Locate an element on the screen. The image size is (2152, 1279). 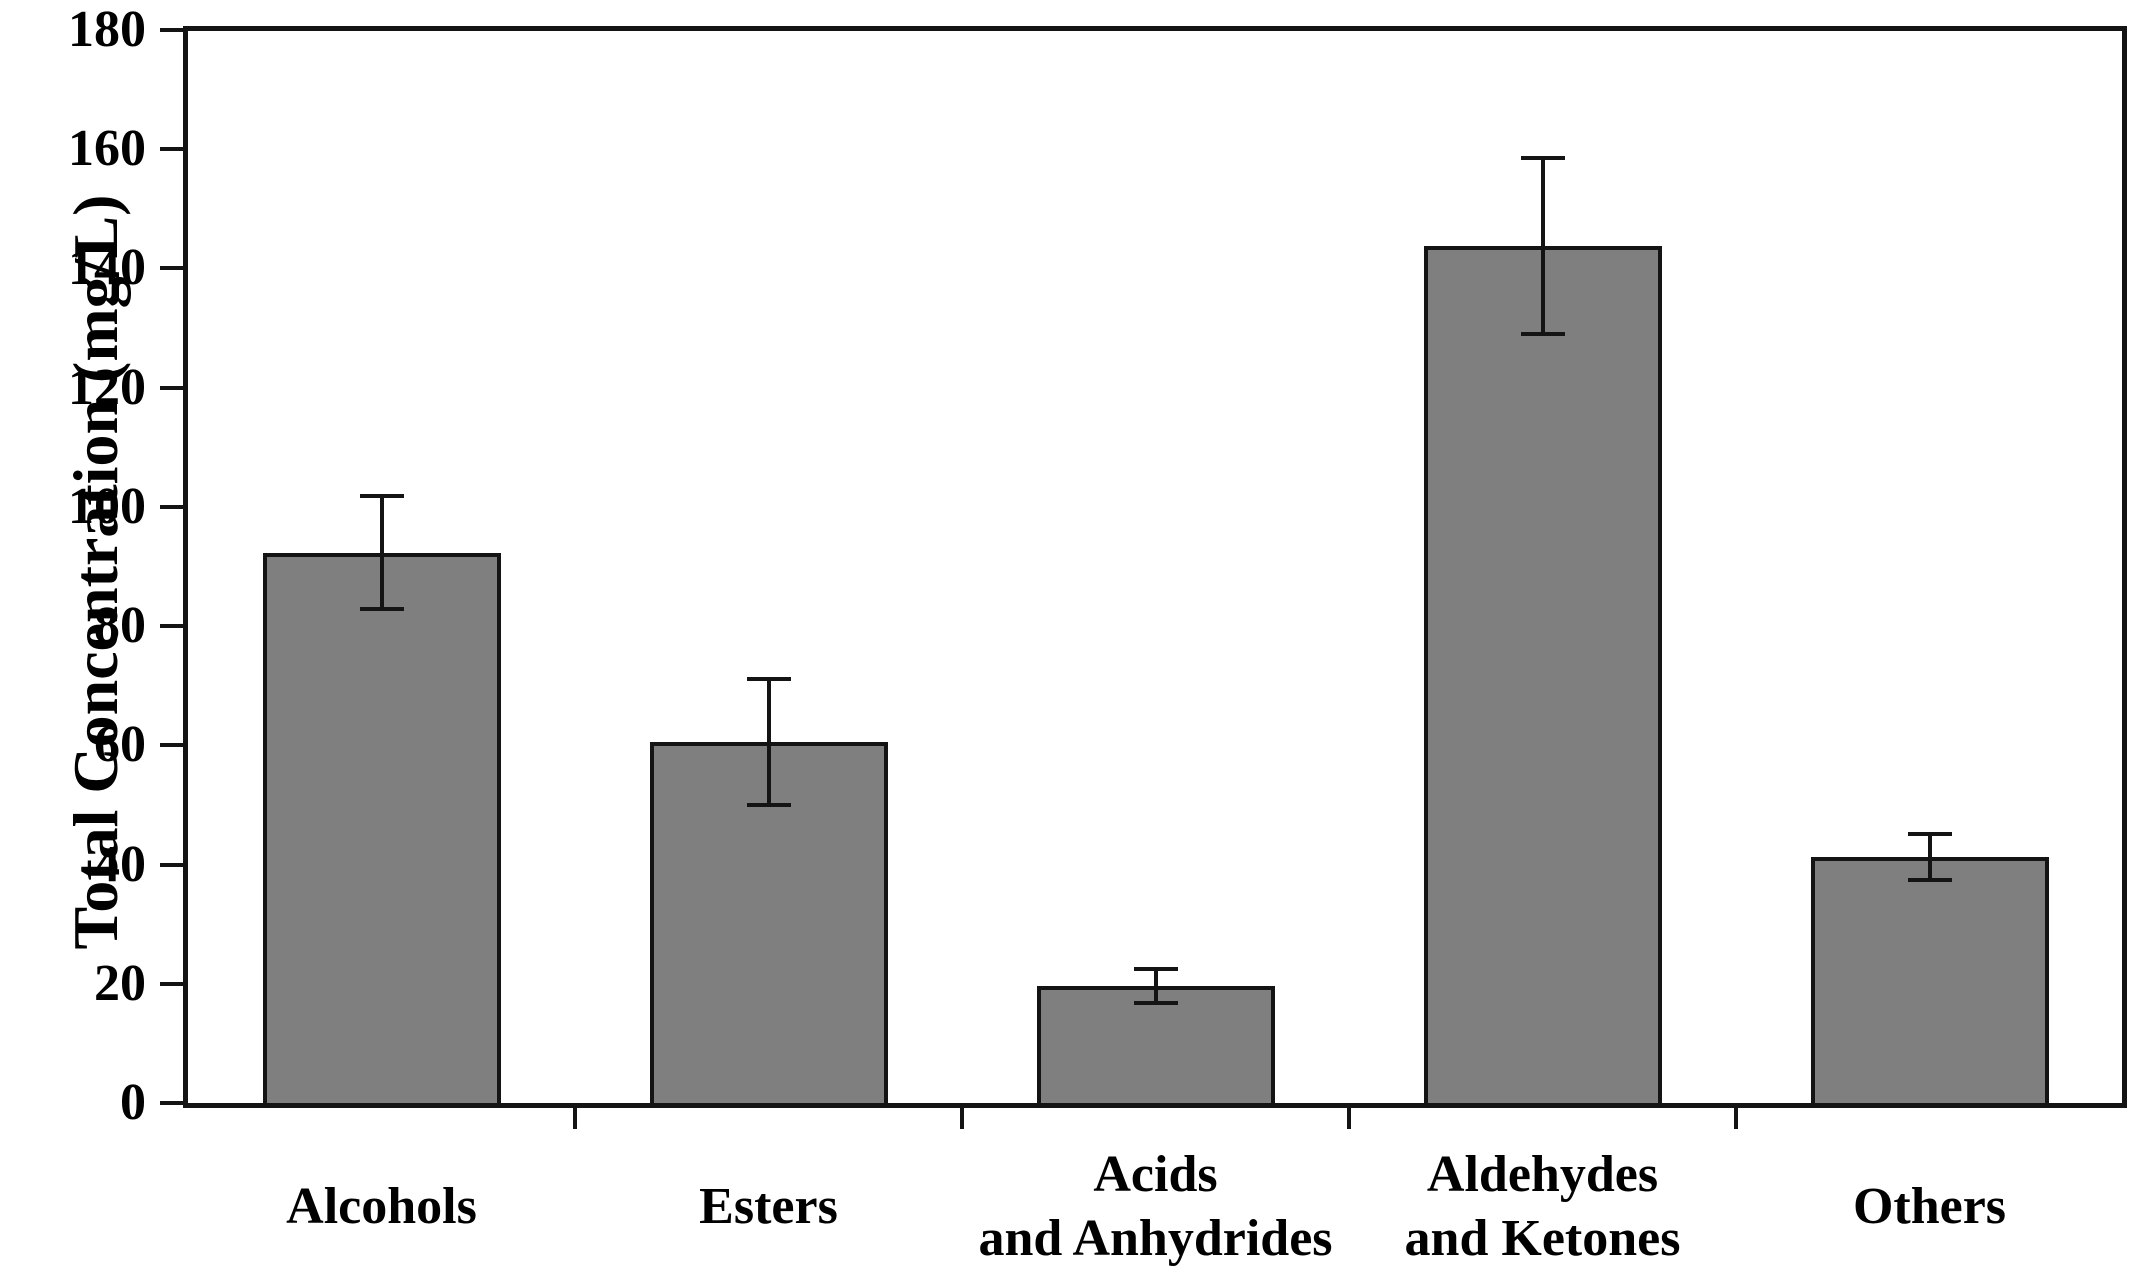
x-category-label-alcohols: Alcohols is located at coordinates (381, 1206).